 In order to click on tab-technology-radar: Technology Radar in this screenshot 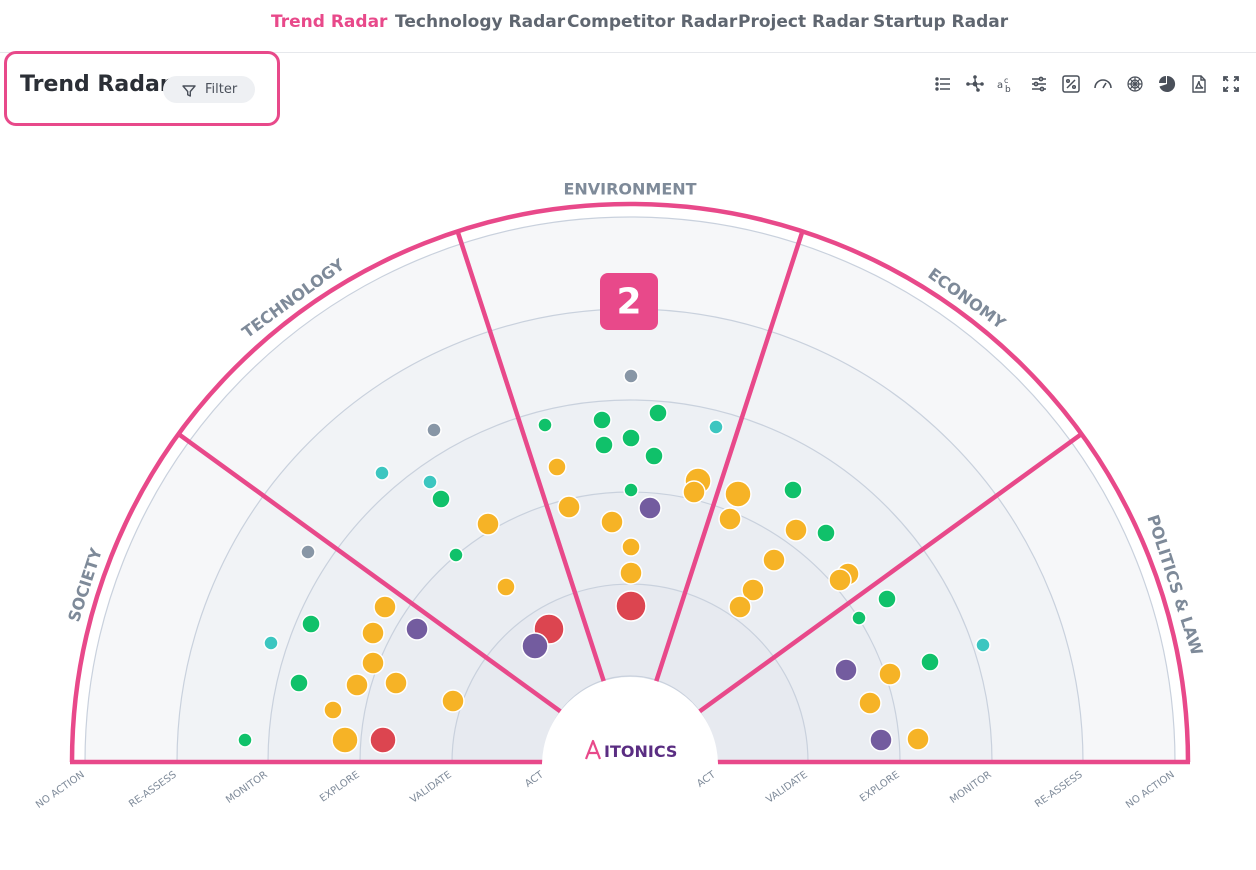, I will do `click(480, 22)`.